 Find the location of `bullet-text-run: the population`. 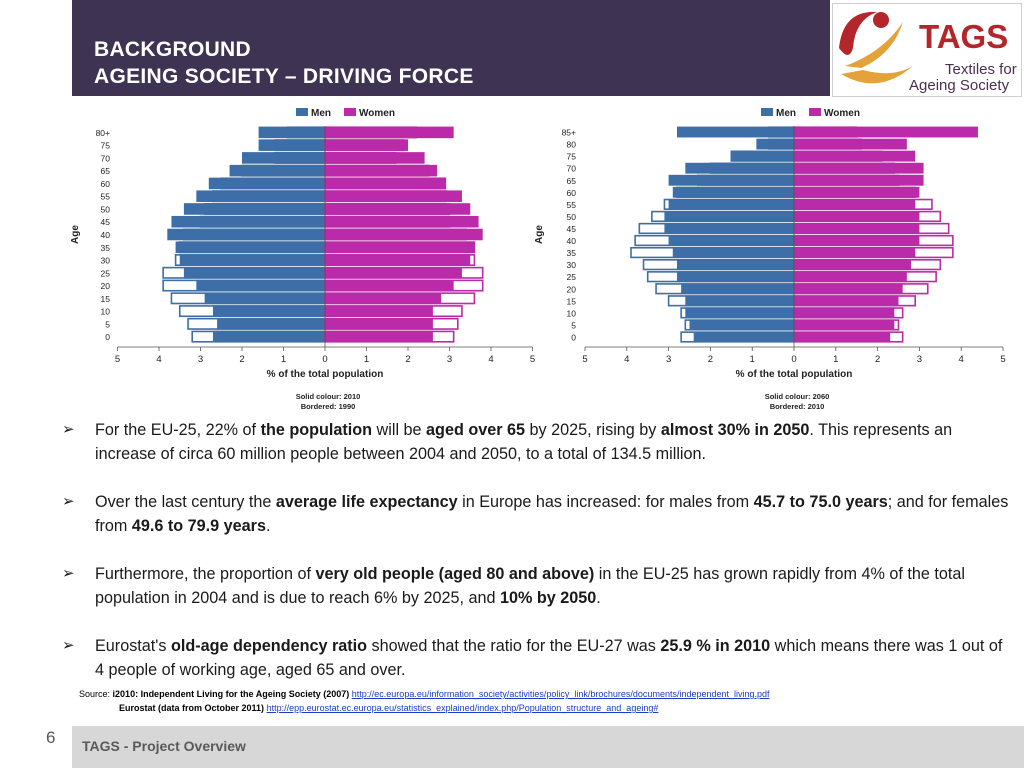

bullet-text-run: the population is located at coordinates (316, 430).